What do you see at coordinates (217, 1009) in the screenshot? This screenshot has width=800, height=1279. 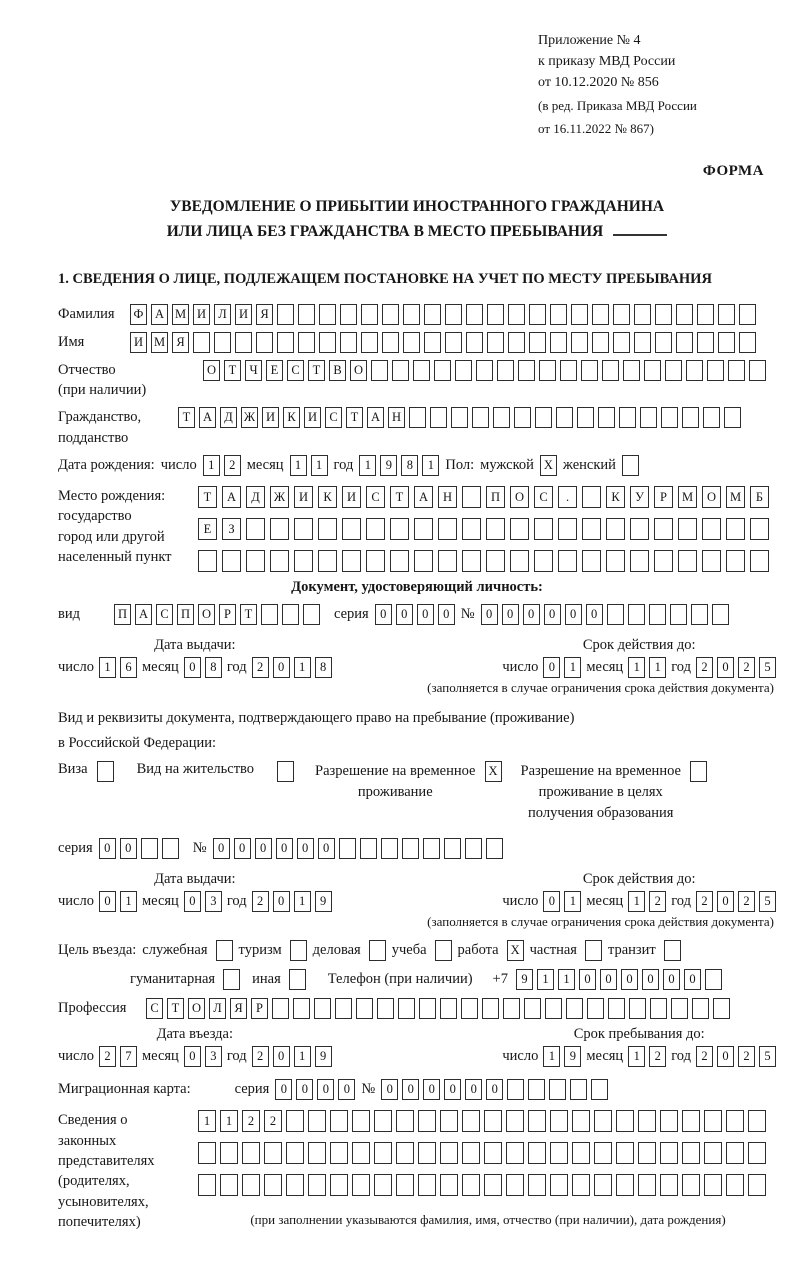 I see `char-cell: Л` at bounding box center [217, 1009].